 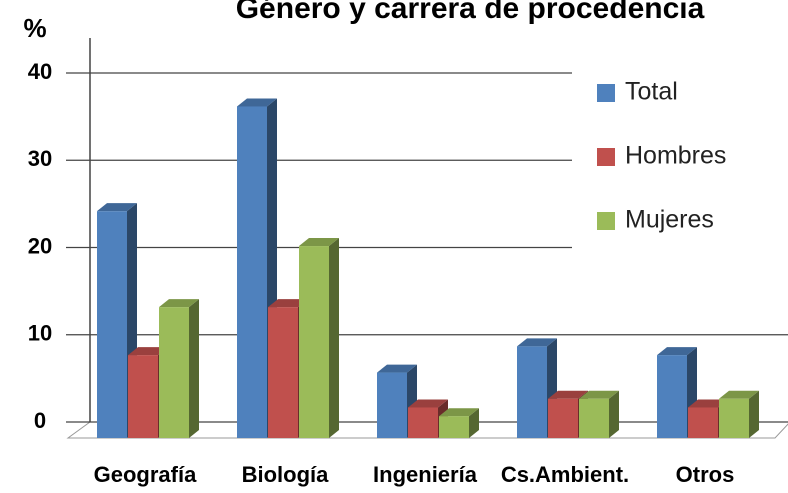 What do you see at coordinates (40, 71) in the screenshot?
I see `y-tick-label: 40` at bounding box center [40, 71].